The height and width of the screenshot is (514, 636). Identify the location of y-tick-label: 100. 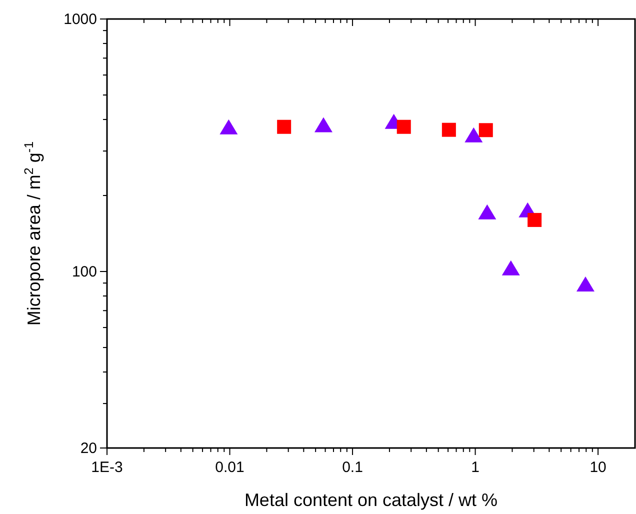
(84, 272).